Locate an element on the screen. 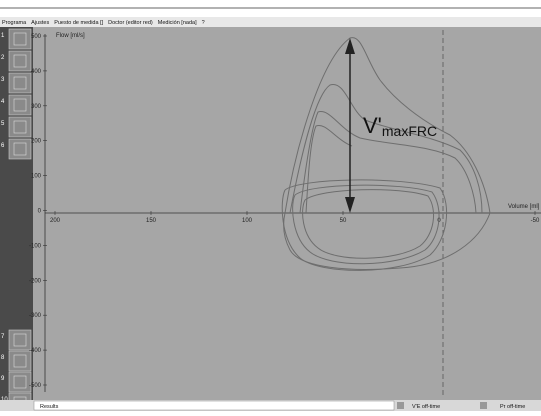 This screenshot has width=541, height=416. status-text: Results is located at coordinates (49, 407).